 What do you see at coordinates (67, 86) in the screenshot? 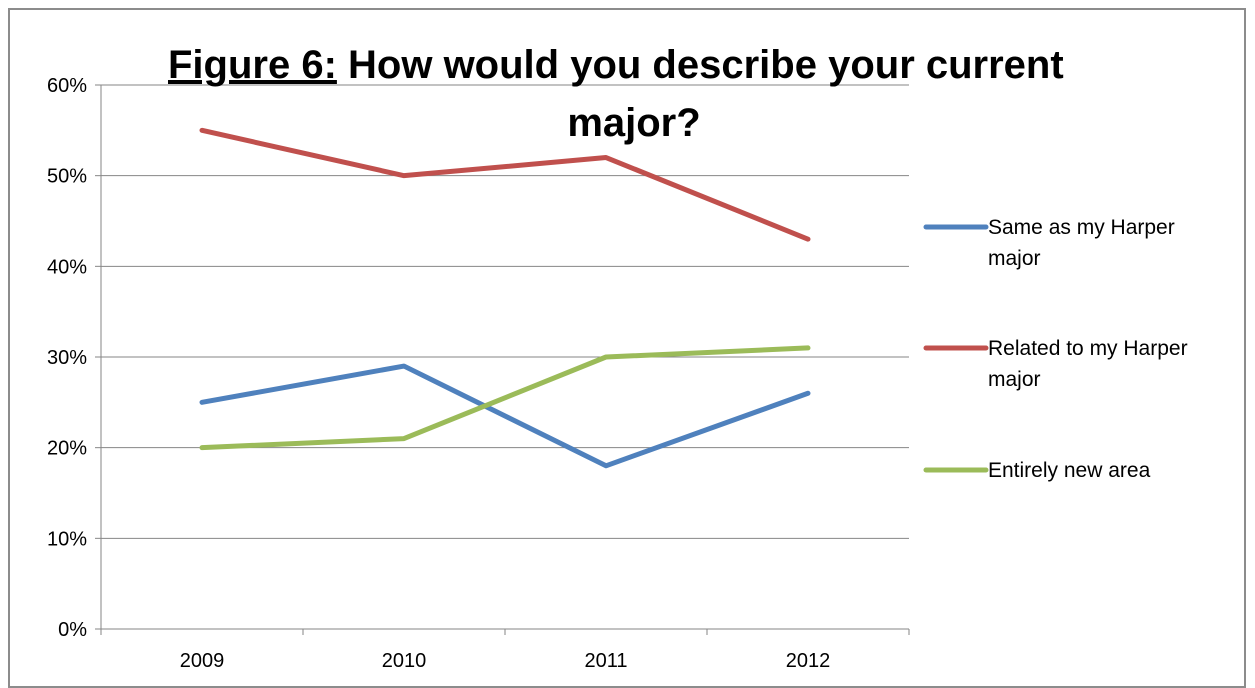
I see `y-tick-label: 60%` at bounding box center [67, 86].